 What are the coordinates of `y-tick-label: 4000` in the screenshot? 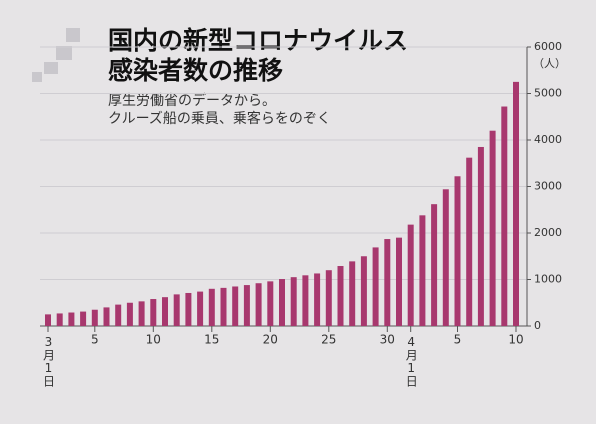 It's located at (548, 139).